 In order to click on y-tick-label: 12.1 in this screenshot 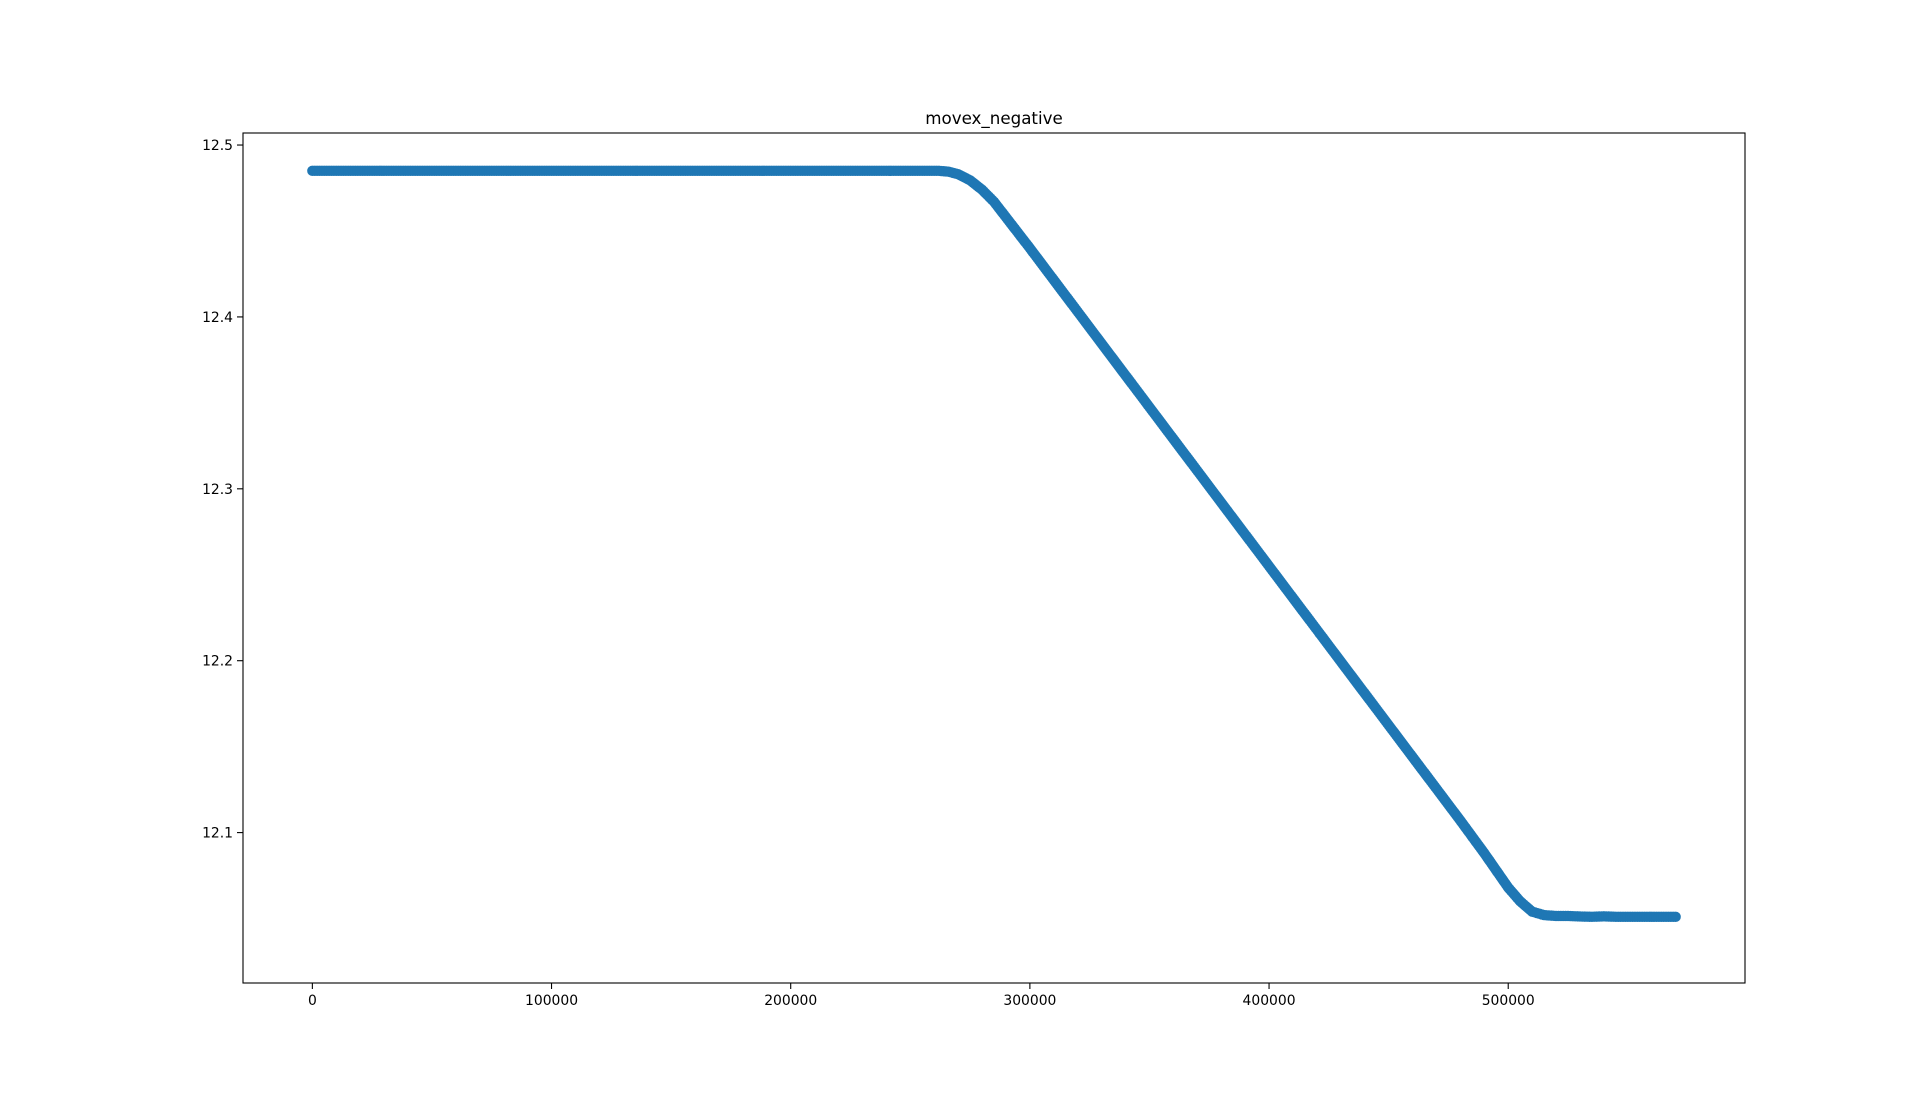, I will do `click(217, 834)`.